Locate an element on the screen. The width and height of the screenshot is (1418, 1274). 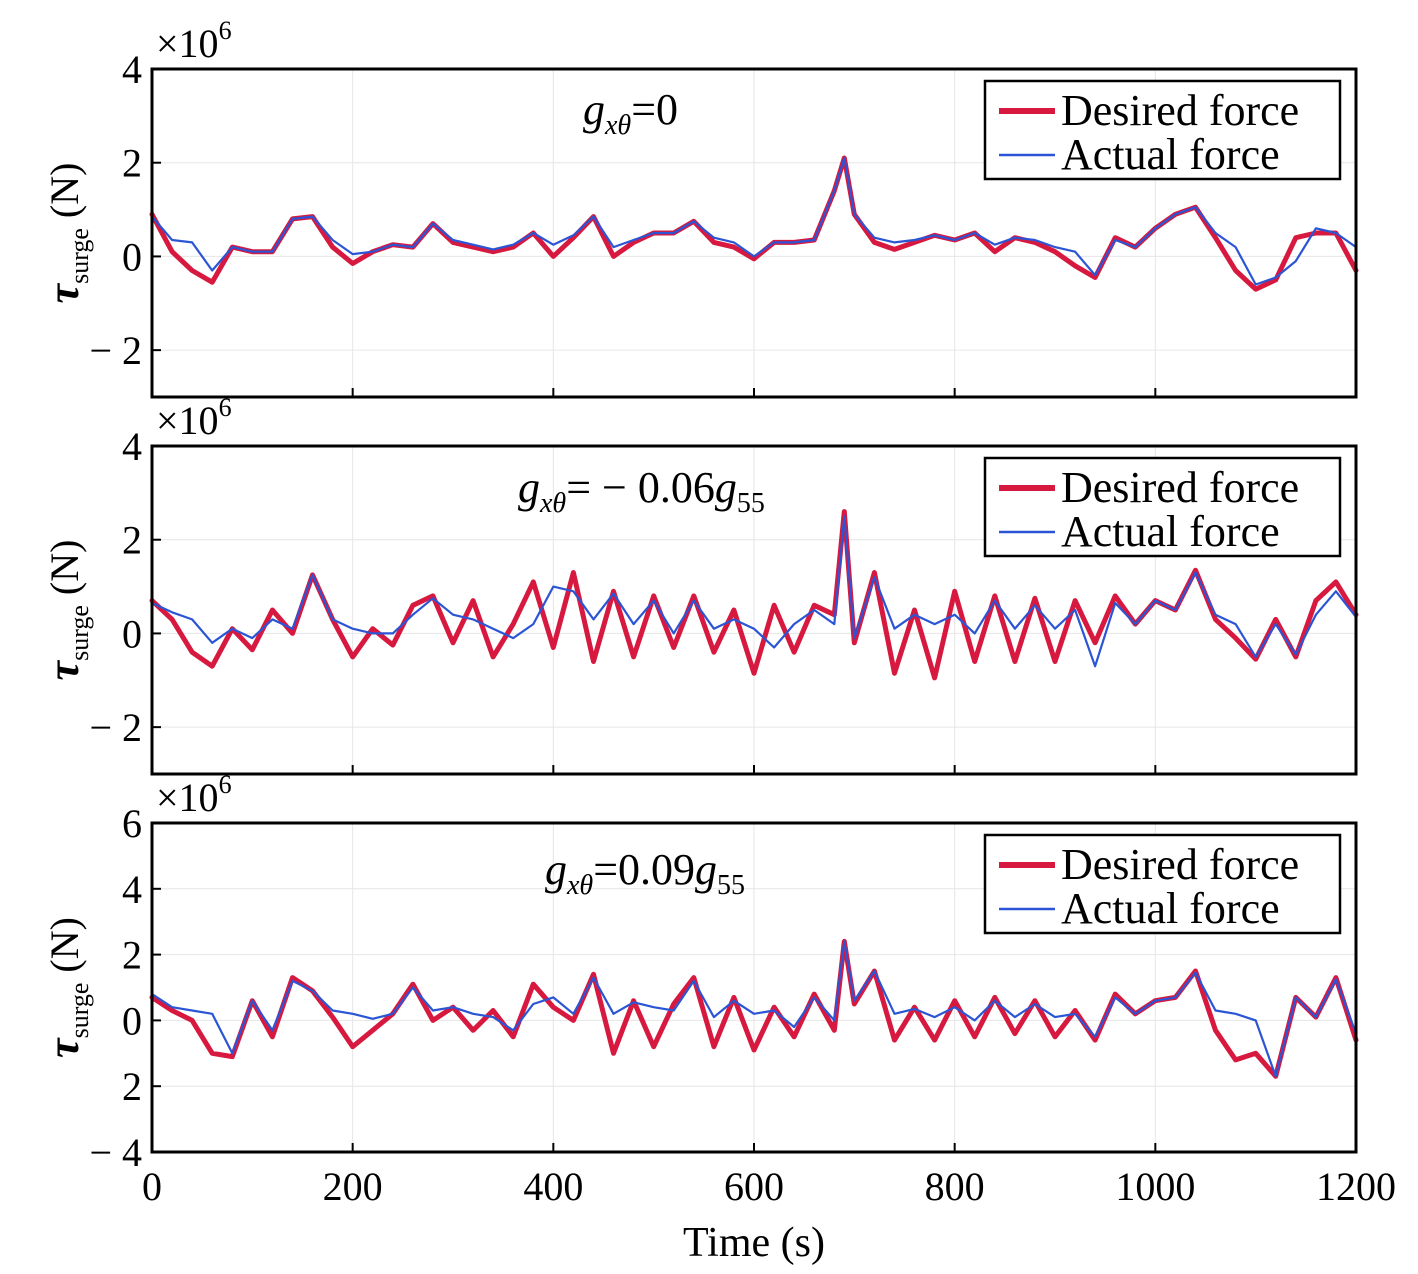
y-tick-label: − 4 is located at coordinates (115, 1152).